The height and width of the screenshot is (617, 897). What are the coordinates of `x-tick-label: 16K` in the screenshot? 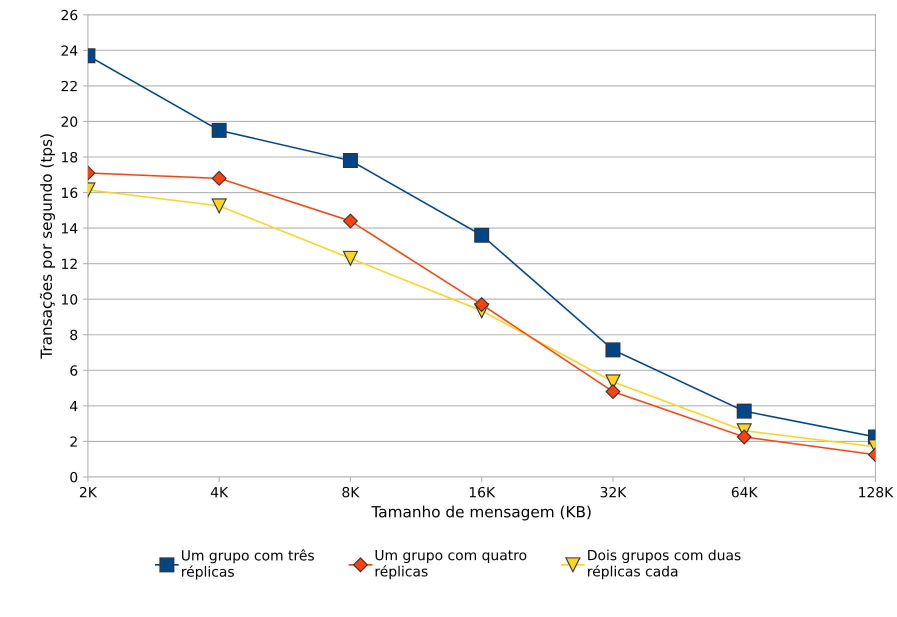 It's located at (483, 492).